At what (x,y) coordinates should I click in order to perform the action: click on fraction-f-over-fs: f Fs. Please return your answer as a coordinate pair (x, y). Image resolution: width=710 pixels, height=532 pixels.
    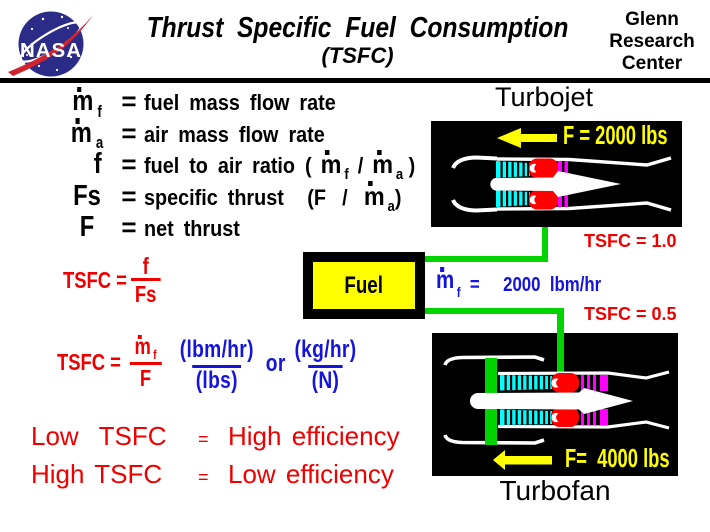
    Looking at the image, I should click on (145, 280).